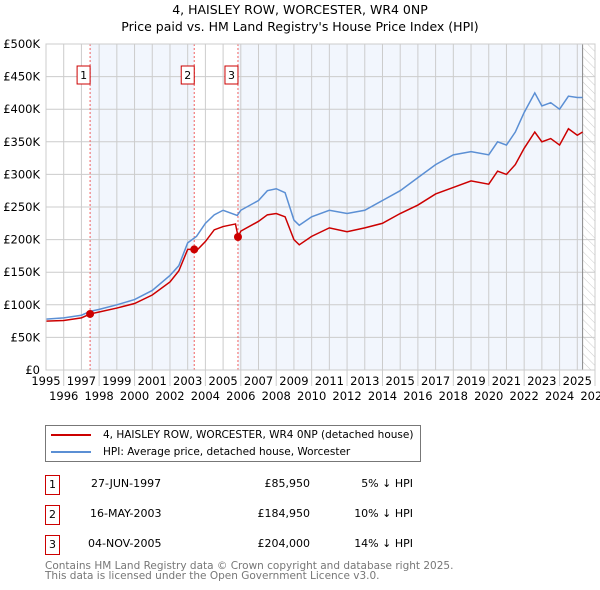  Describe the element at coordinates (383, 513) in the screenshot. I see `sale-delta: 10% ↓ HPI` at that location.